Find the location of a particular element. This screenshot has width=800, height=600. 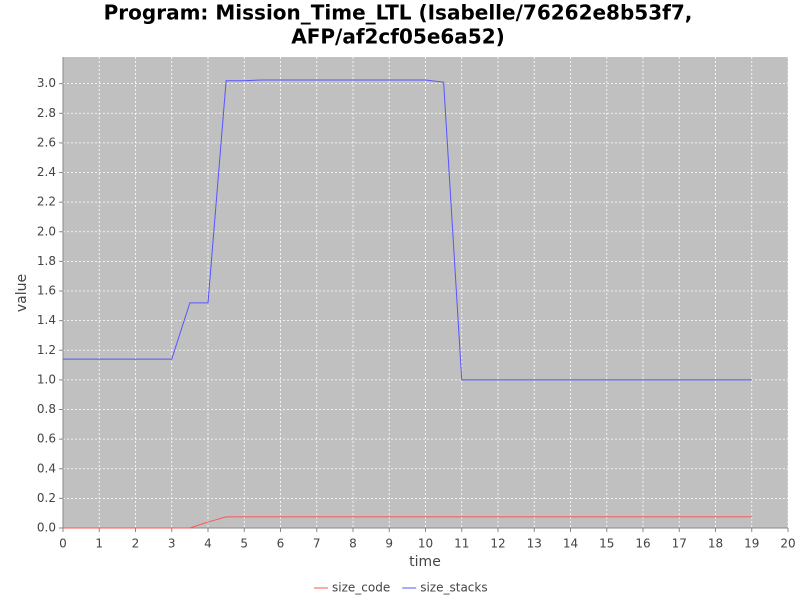

y-tick-label: 1.4 is located at coordinates (46, 320).